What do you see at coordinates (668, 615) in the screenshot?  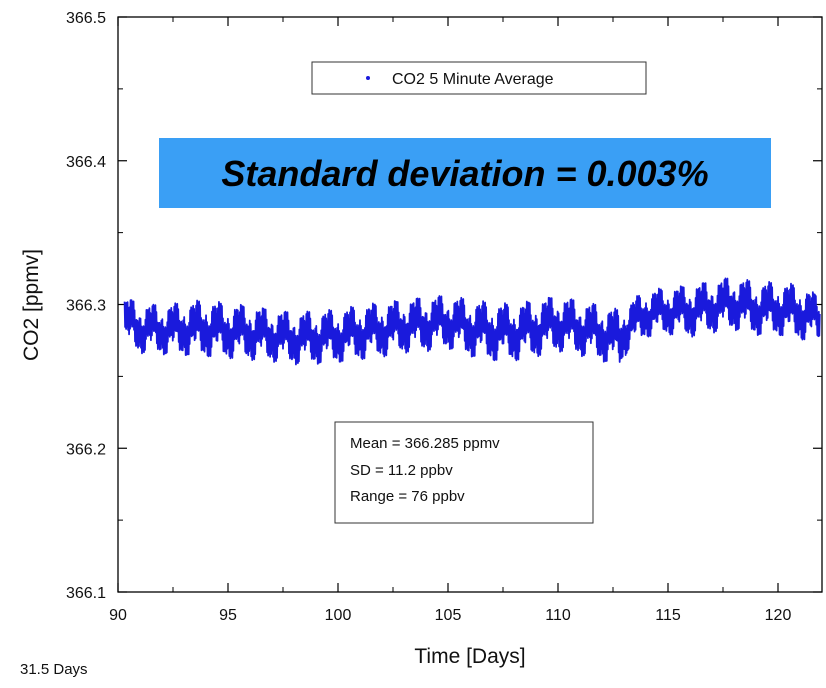 I see `x-tick-label: 115` at bounding box center [668, 615].